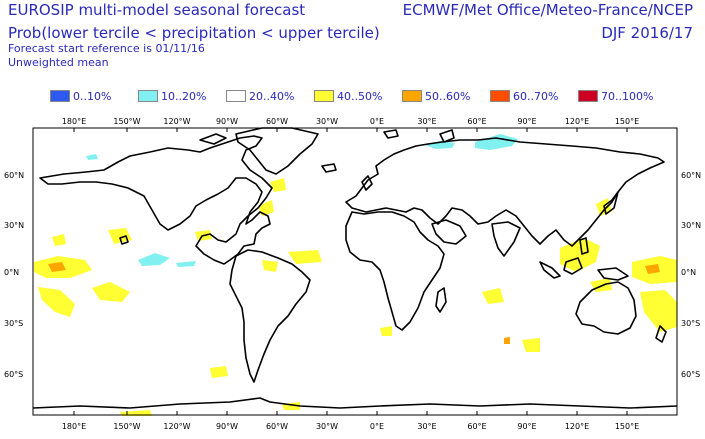 The height and width of the screenshot is (439, 705). I want to click on coastline-arabia, so click(449, 232).